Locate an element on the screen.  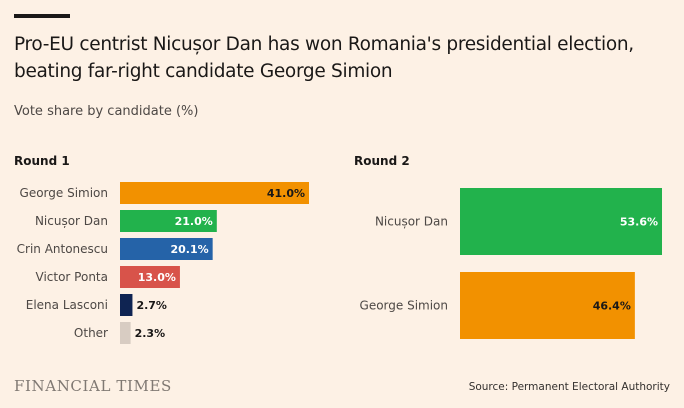
value-label-r1: 2.7% is located at coordinates (151, 305).